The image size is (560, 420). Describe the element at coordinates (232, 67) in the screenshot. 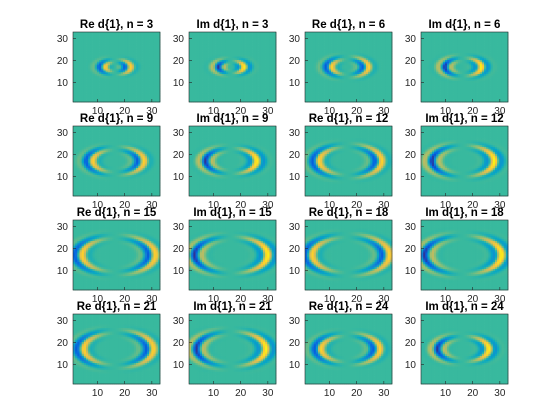

I see `axes-frame` at that location.